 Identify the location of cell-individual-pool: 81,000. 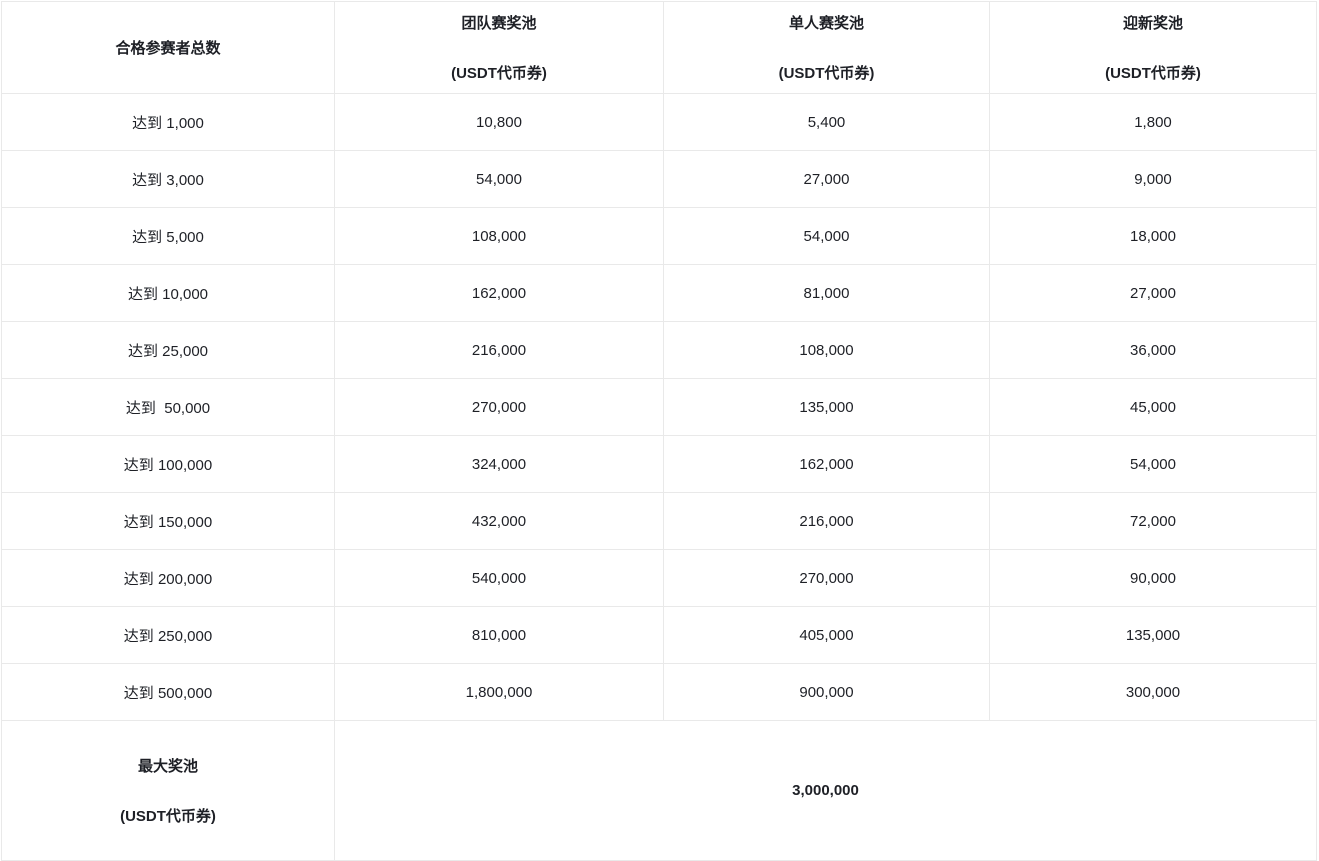
(826, 293).